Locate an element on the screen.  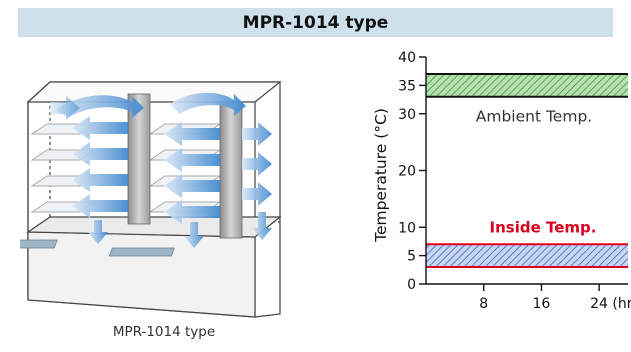
x-tick-label: 16 is located at coordinates (542, 304).